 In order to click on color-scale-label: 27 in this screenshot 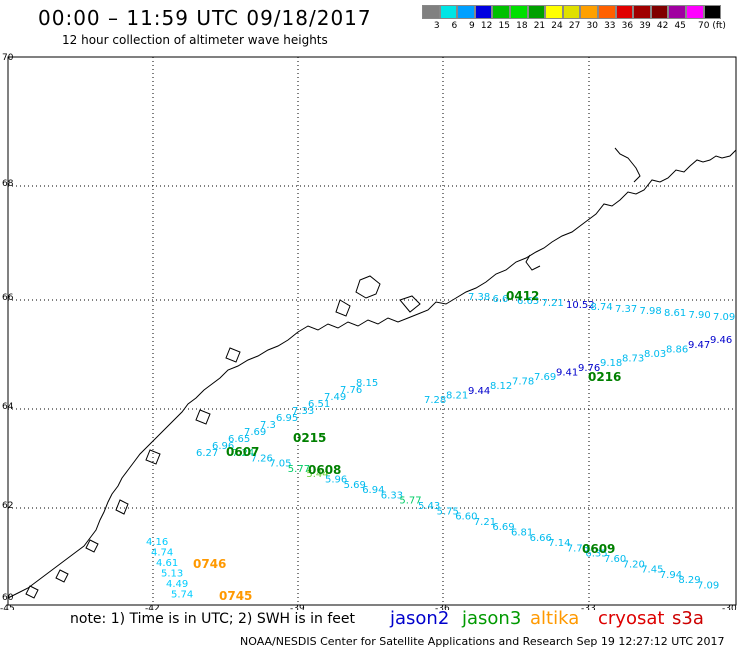, I will do `click(574, 26)`.